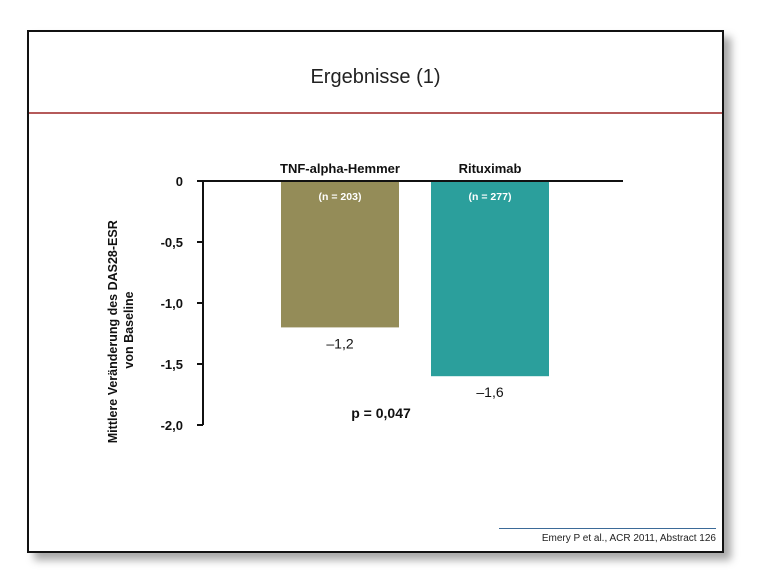  I want to click on bars, so click(415, 279).